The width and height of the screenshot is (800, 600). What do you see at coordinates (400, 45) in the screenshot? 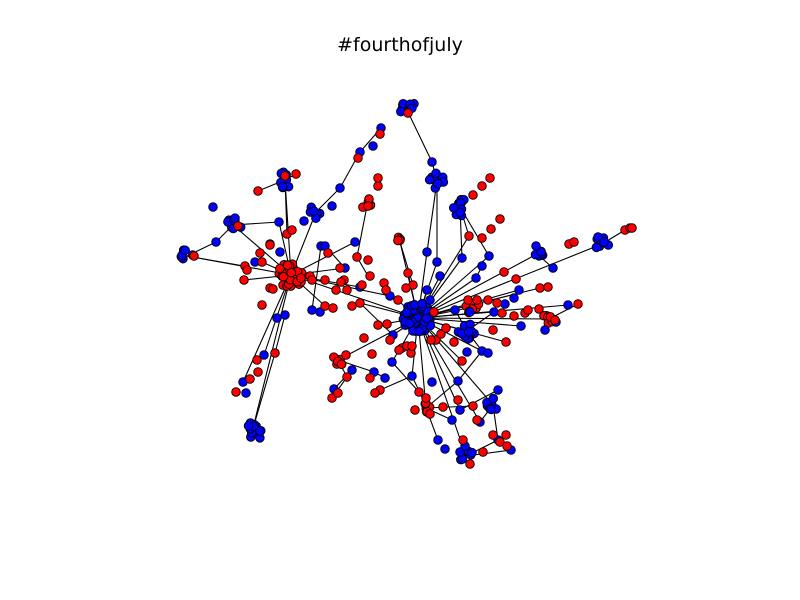
I see `graph-title: #fourthofjuly` at bounding box center [400, 45].